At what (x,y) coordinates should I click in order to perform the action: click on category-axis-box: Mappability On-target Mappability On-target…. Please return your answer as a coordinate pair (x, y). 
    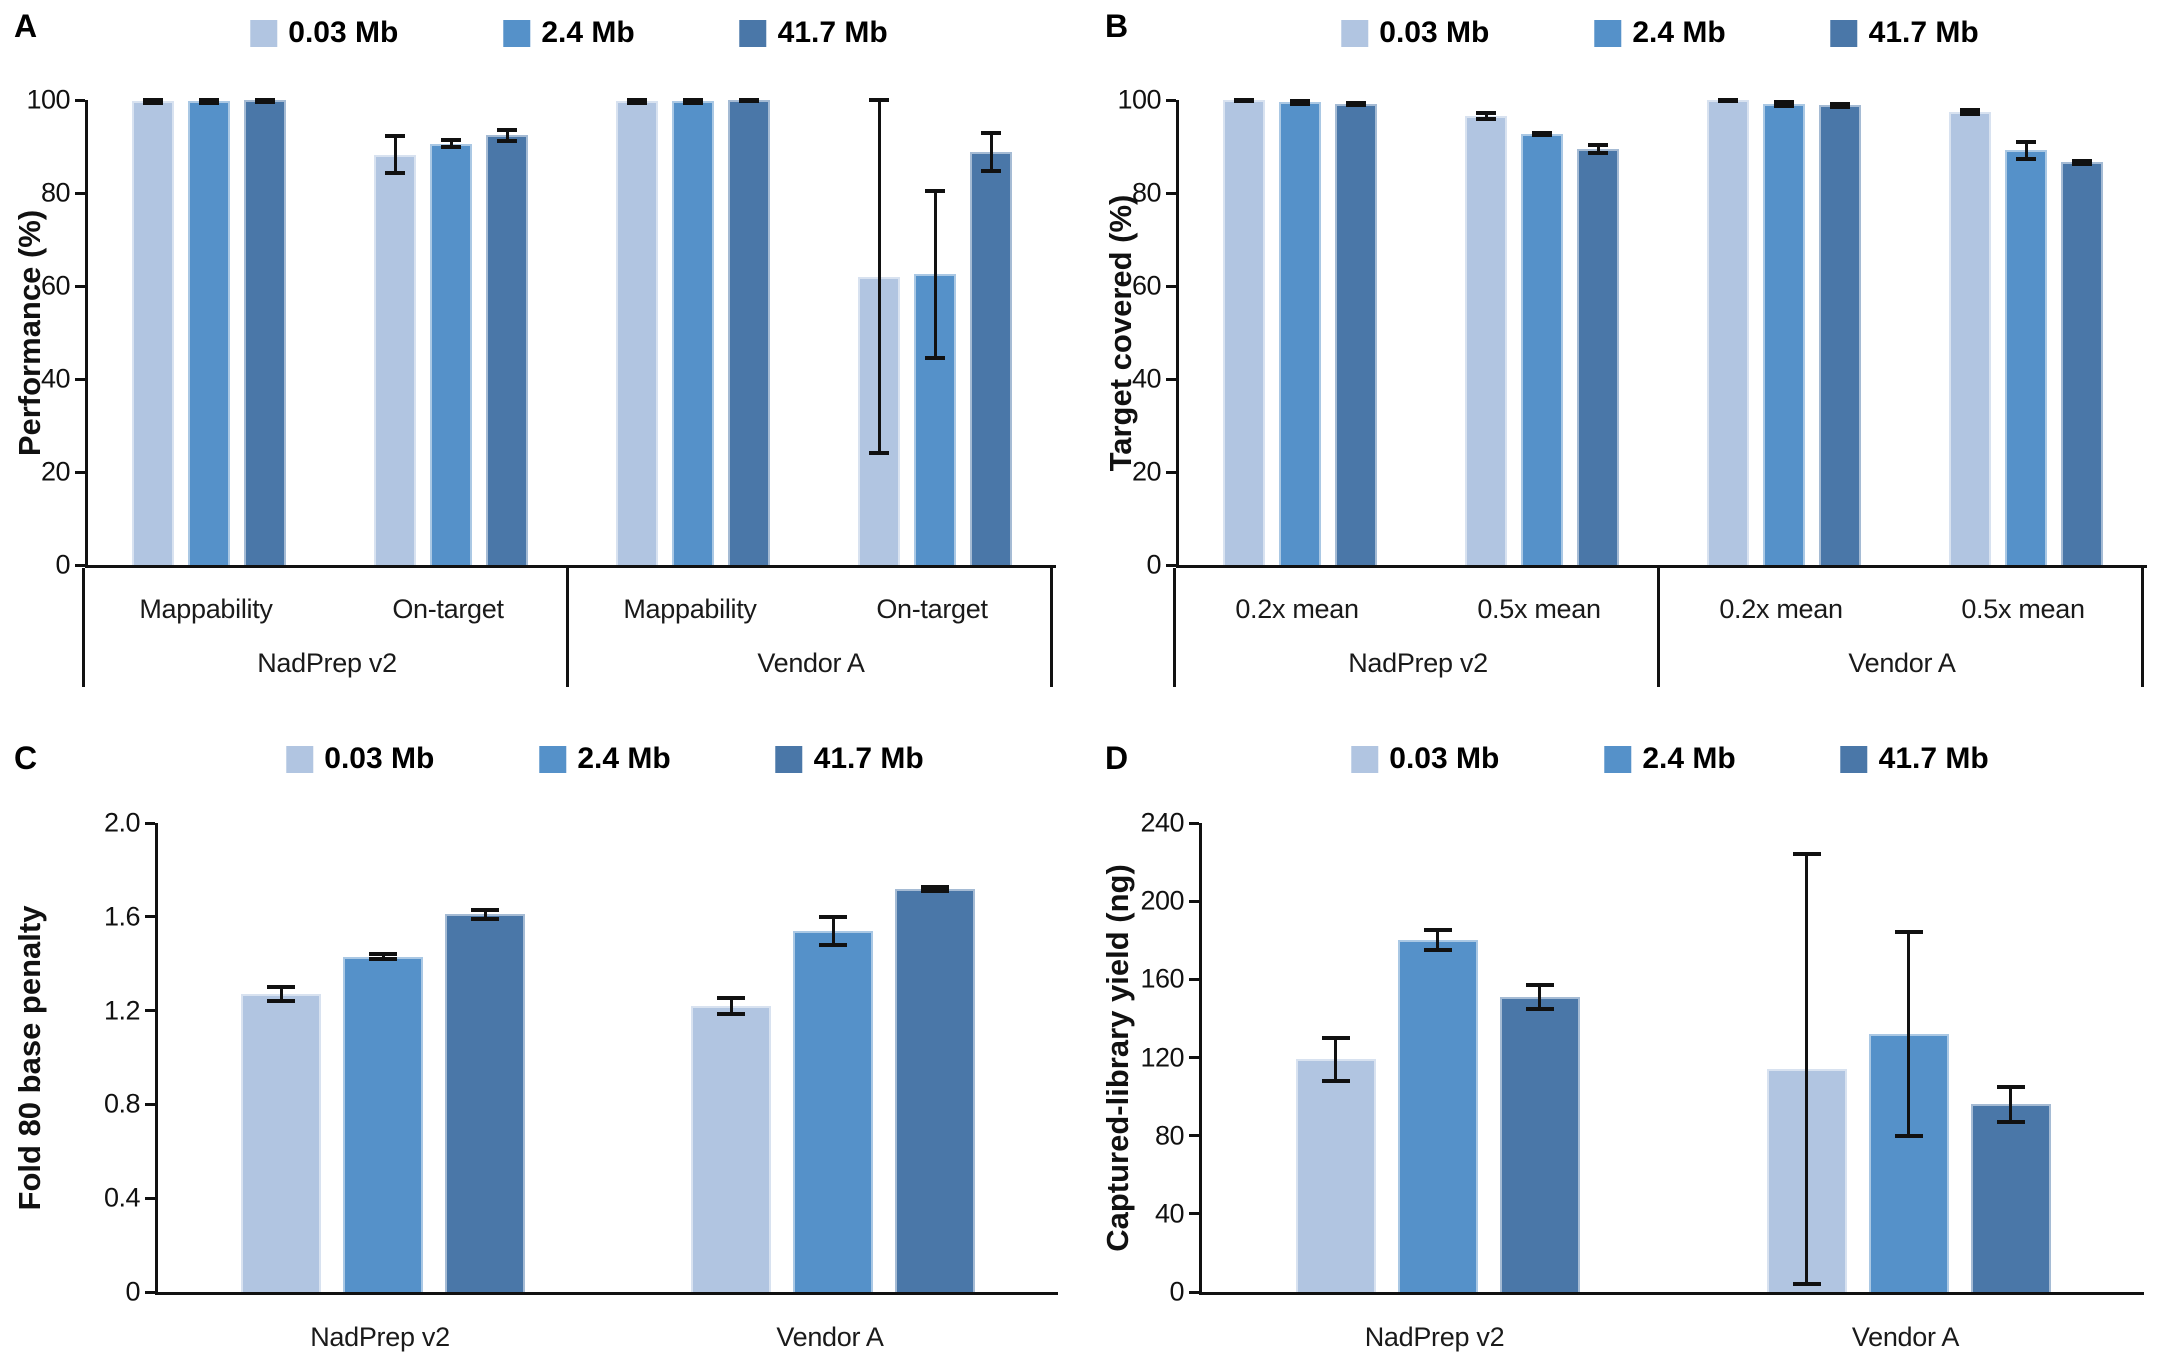
    Looking at the image, I should click on (567, 627).